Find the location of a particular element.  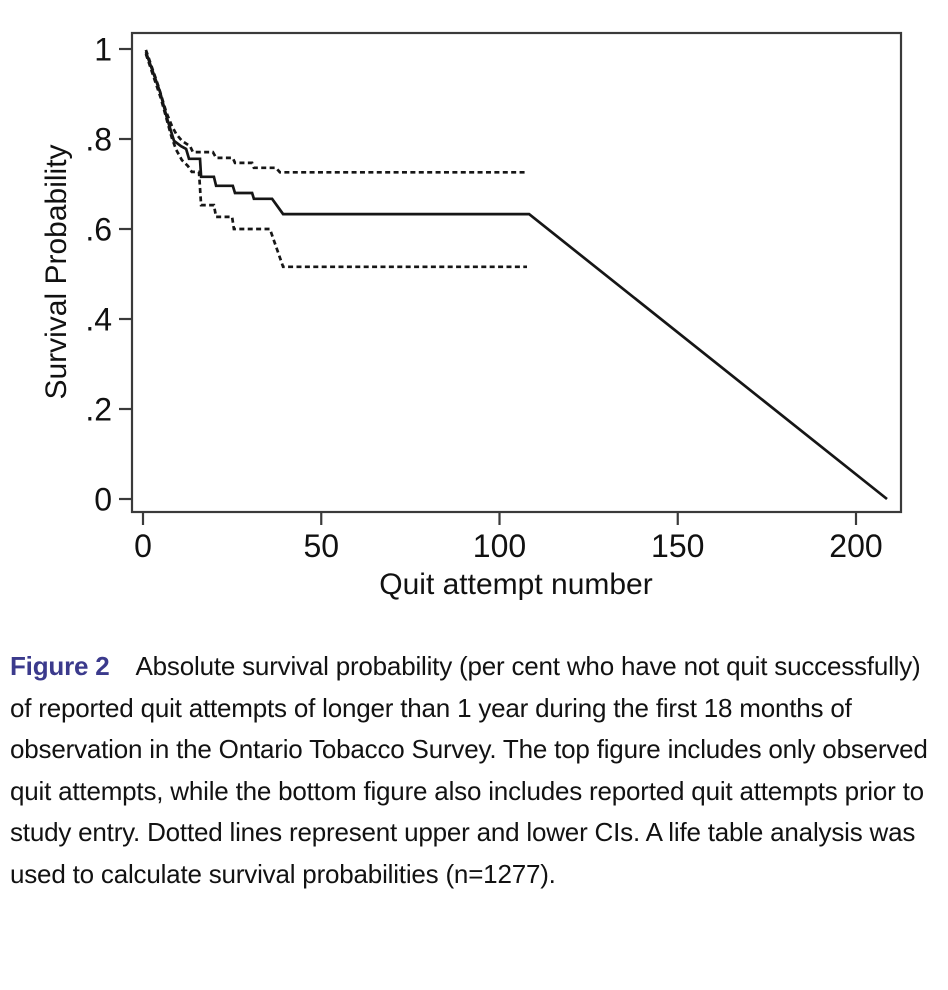

y-tick-label: .4 is located at coordinates (98, 320).